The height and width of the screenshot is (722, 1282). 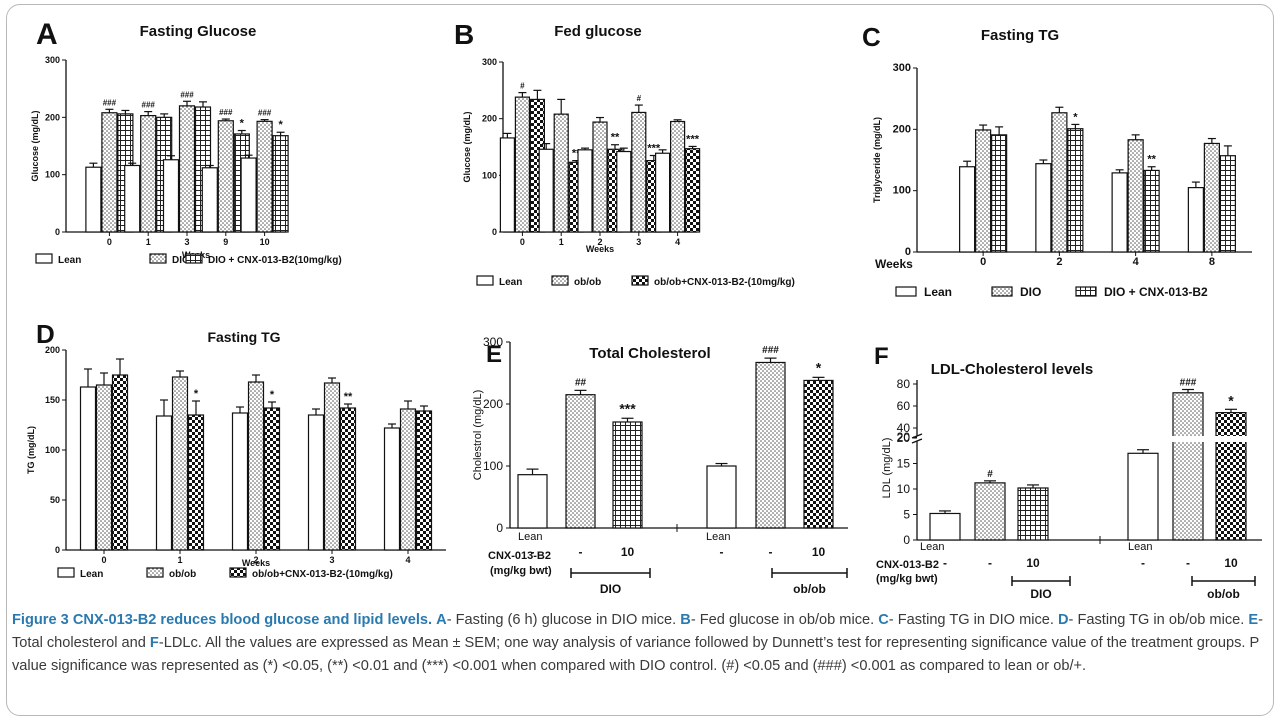 I want to click on x-tick-label: 10, so click(x=265, y=242).